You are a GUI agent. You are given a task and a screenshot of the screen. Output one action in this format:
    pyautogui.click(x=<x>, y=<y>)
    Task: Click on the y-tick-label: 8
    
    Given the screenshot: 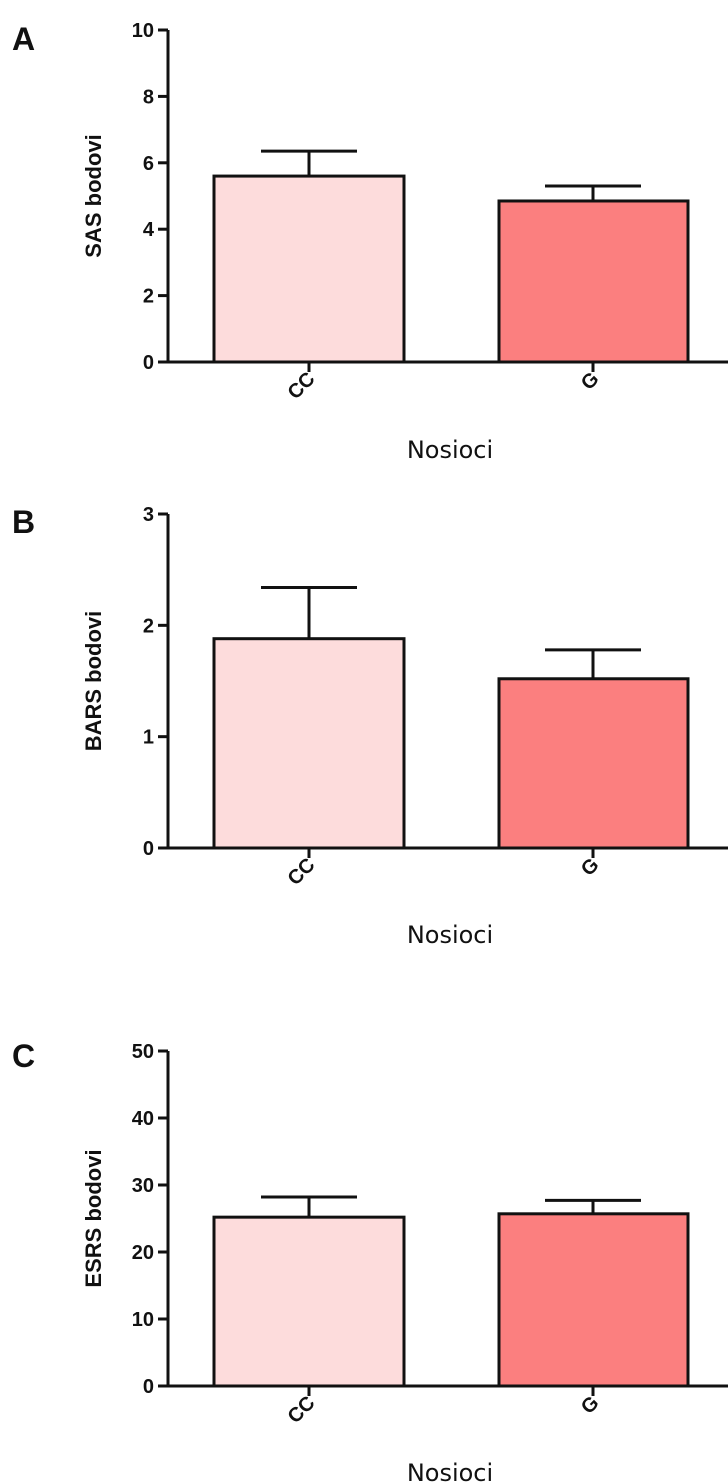 What is the action you would take?
    pyautogui.click(x=148, y=97)
    